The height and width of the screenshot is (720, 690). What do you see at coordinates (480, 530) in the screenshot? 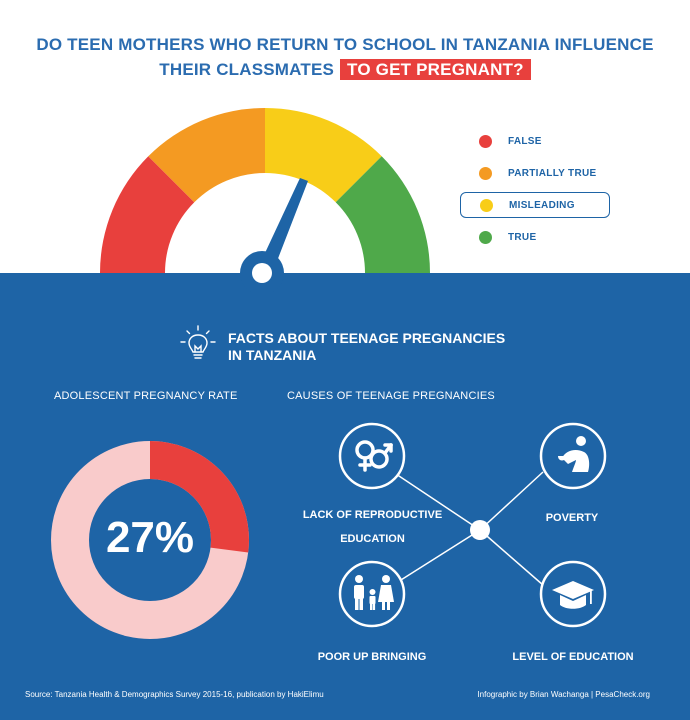
I see `causes-hub` at bounding box center [480, 530].